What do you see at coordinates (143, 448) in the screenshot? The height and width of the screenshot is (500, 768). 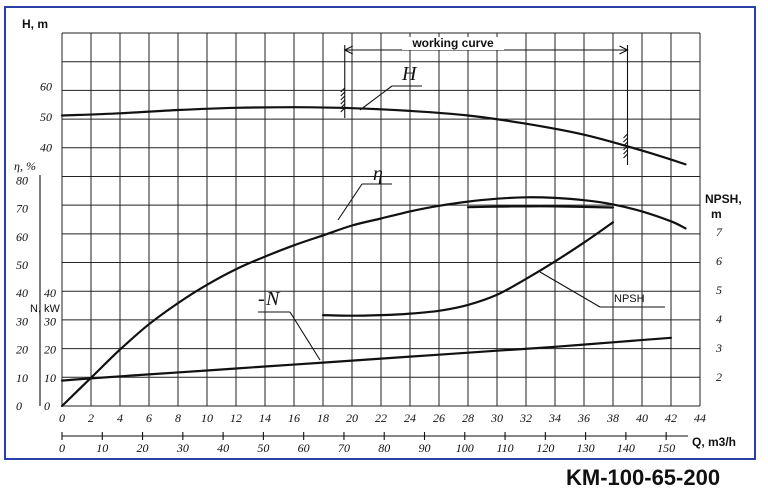 I see `x-tick-label-m3h: 20` at bounding box center [143, 448].